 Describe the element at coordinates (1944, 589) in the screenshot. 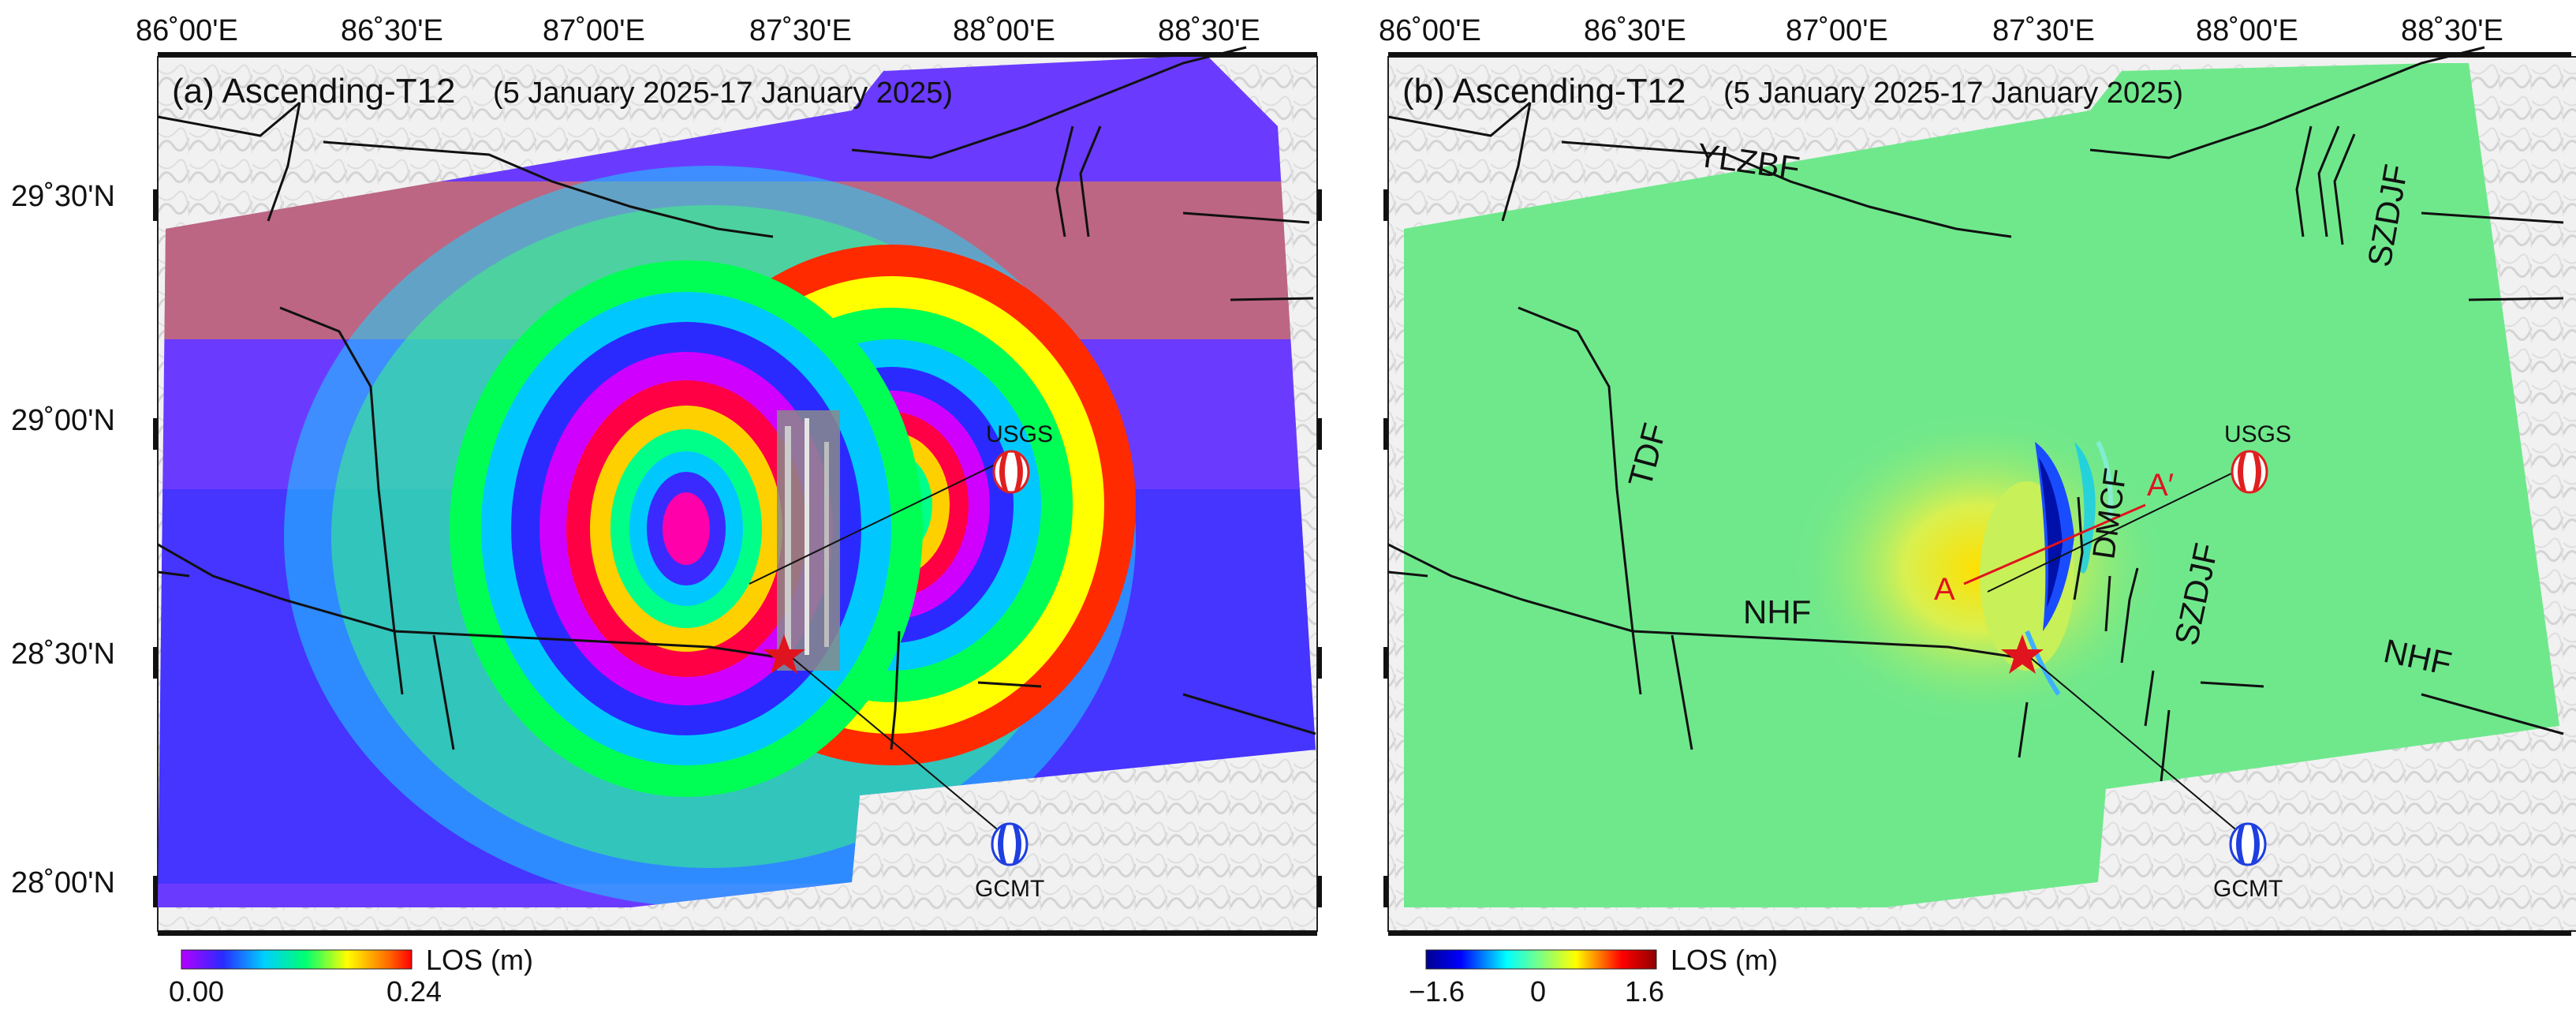

I see `profile-start-label: A` at that location.